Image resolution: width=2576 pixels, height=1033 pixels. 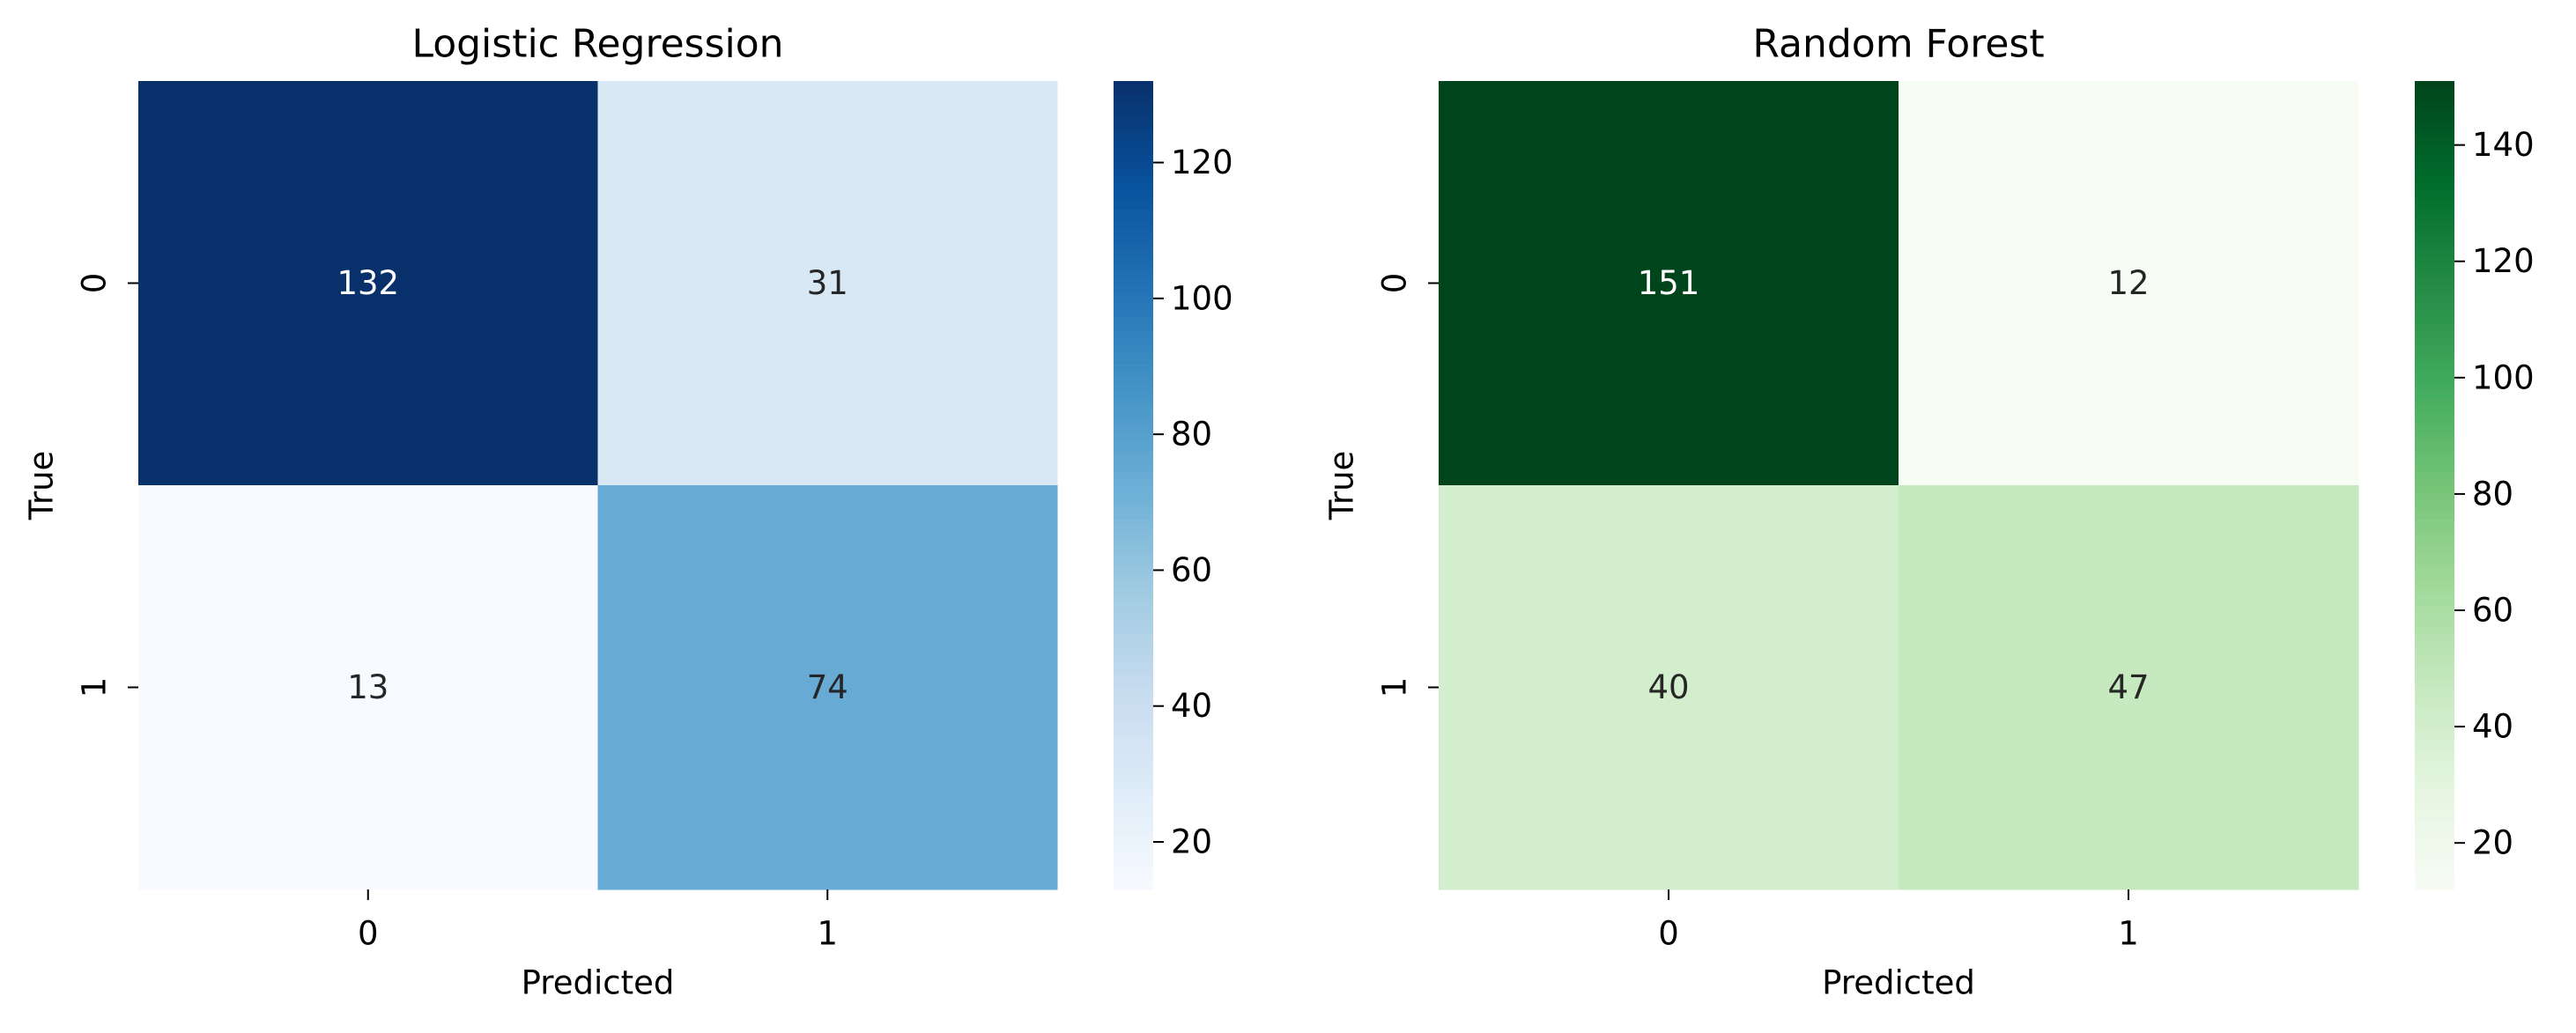 What do you see at coordinates (2128, 687) in the screenshot?
I see `cell-value-label: 47` at bounding box center [2128, 687].